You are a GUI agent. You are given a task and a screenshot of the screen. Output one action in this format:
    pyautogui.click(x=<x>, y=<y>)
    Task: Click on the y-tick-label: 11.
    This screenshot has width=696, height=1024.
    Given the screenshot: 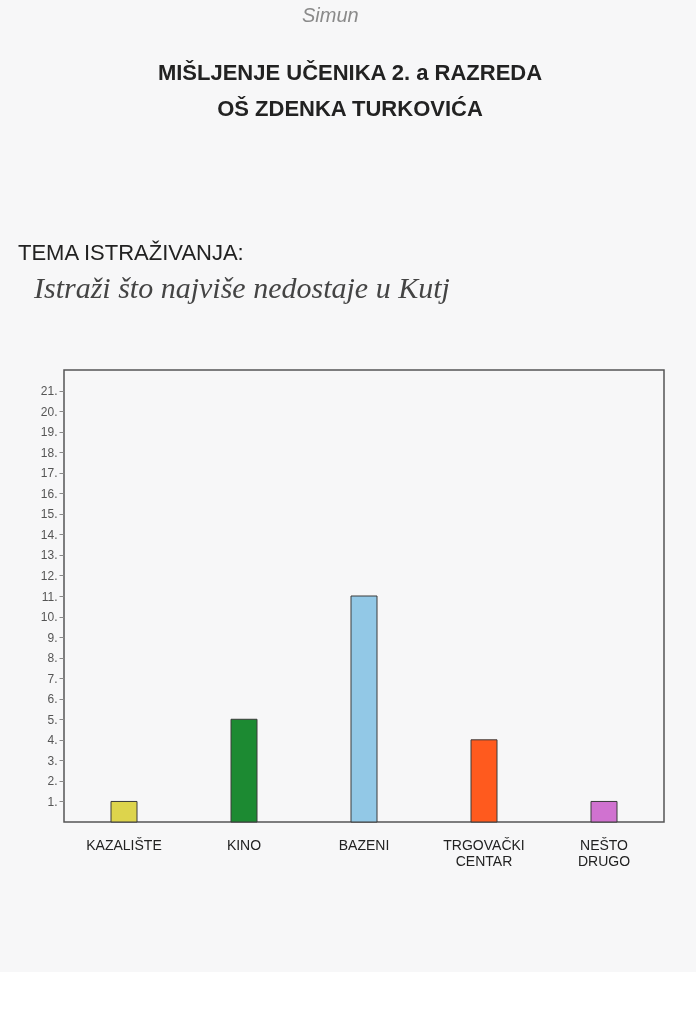 What is the action you would take?
    pyautogui.click(x=49, y=596)
    